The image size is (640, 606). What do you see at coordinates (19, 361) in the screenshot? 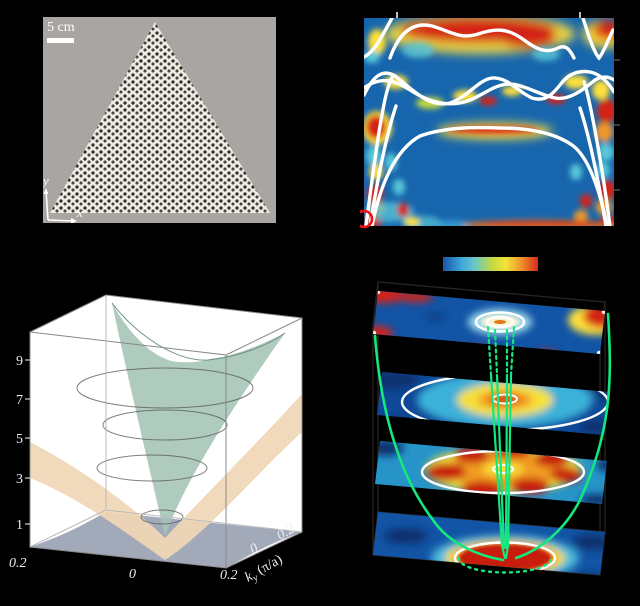
I see `freq-tick: 9` at bounding box center [19, 361].